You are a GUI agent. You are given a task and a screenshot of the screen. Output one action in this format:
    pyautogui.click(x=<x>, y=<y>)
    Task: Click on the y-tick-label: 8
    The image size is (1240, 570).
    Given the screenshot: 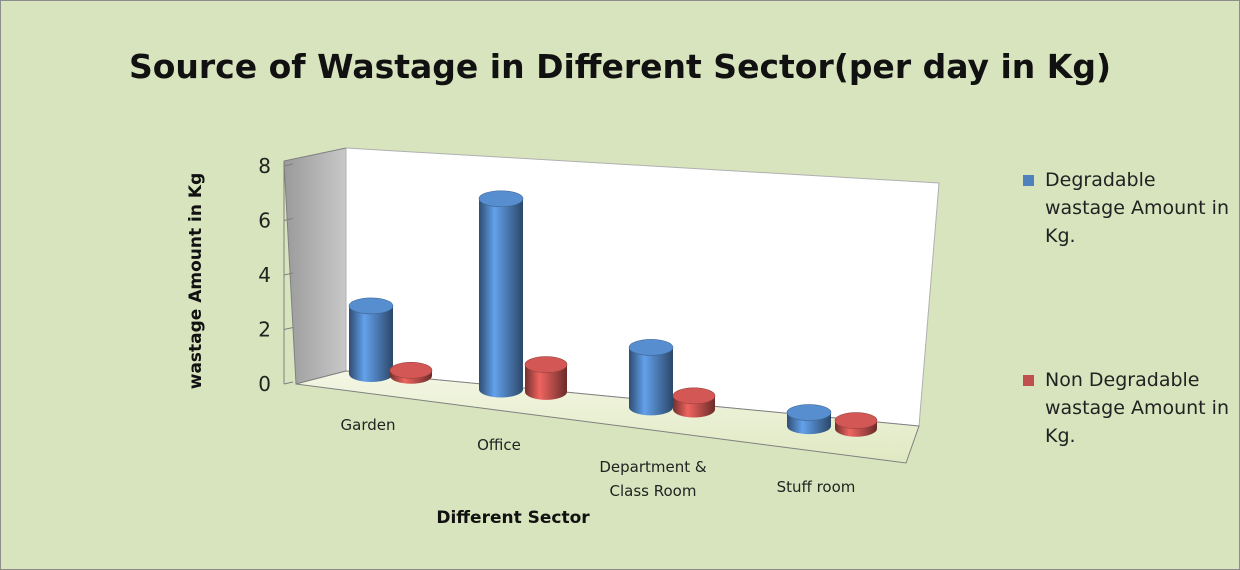 What is the action you would take?
    pyautogui.click(x=264, y=166)
    